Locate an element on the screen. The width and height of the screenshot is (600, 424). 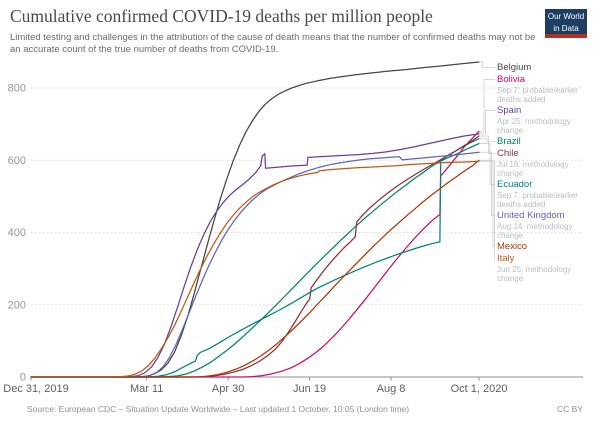
legend-connector-mexico is located at coordinates (487, 203).